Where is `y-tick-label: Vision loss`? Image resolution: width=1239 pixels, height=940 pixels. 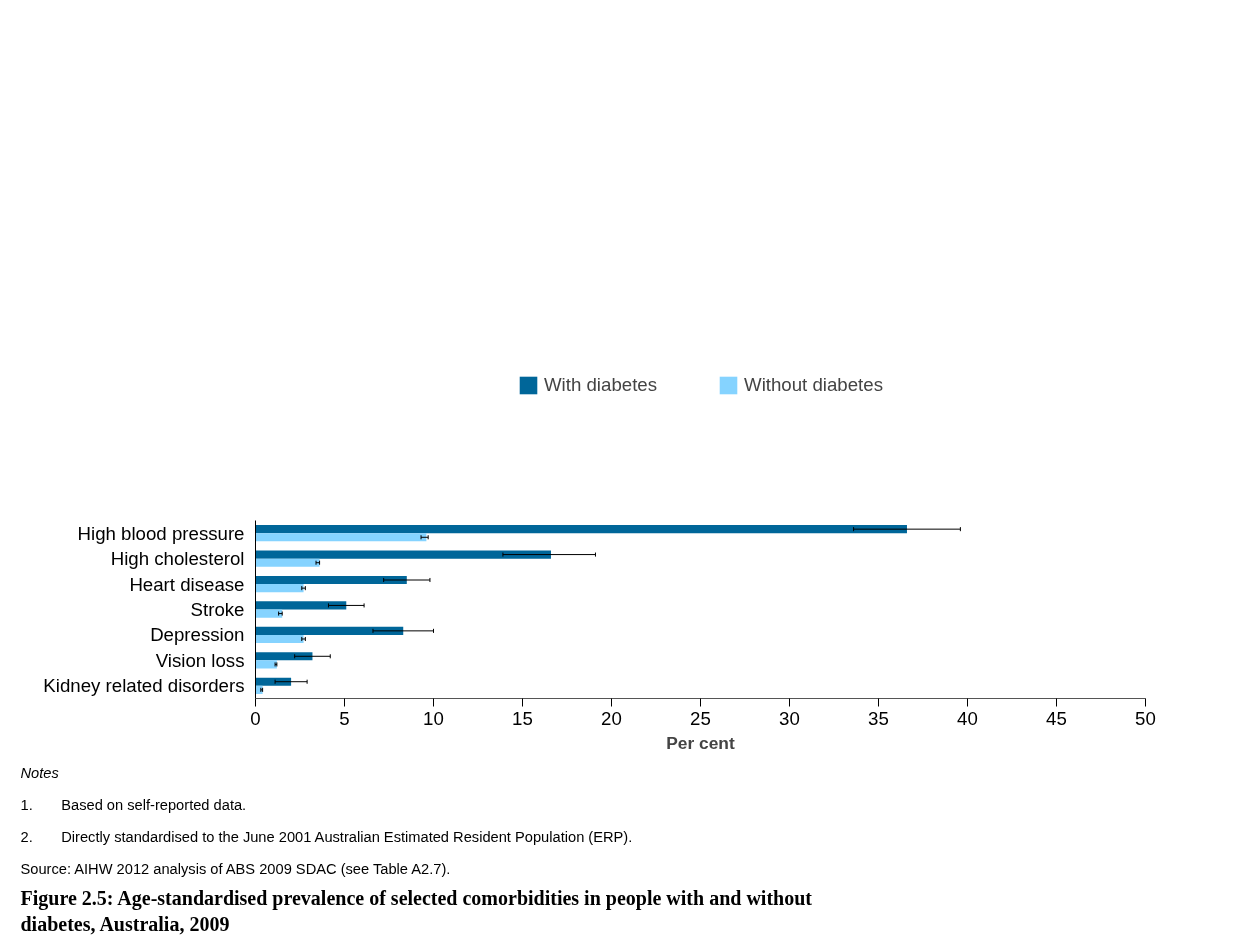
y-tick-label: Vision loss is located at coordinates (200, 660).